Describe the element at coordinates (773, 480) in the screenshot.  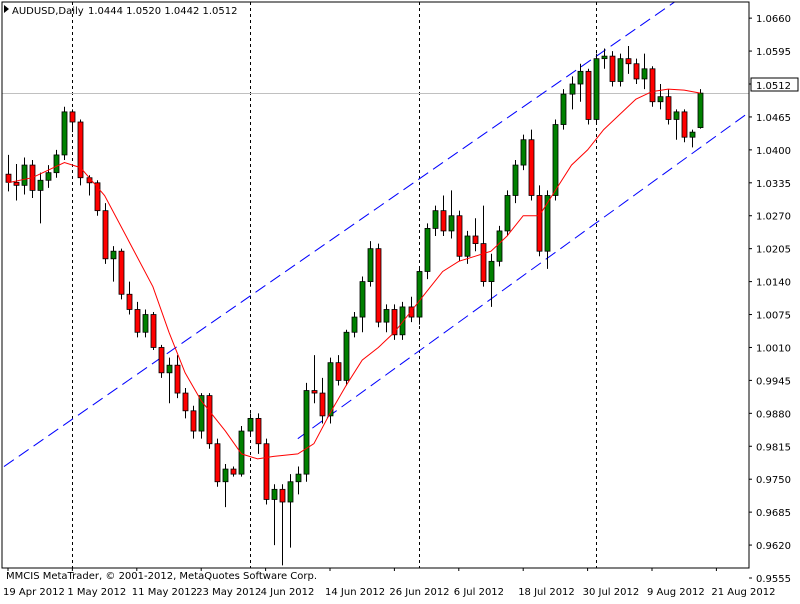
I see `y-tick-label: 0.9750` at that location.